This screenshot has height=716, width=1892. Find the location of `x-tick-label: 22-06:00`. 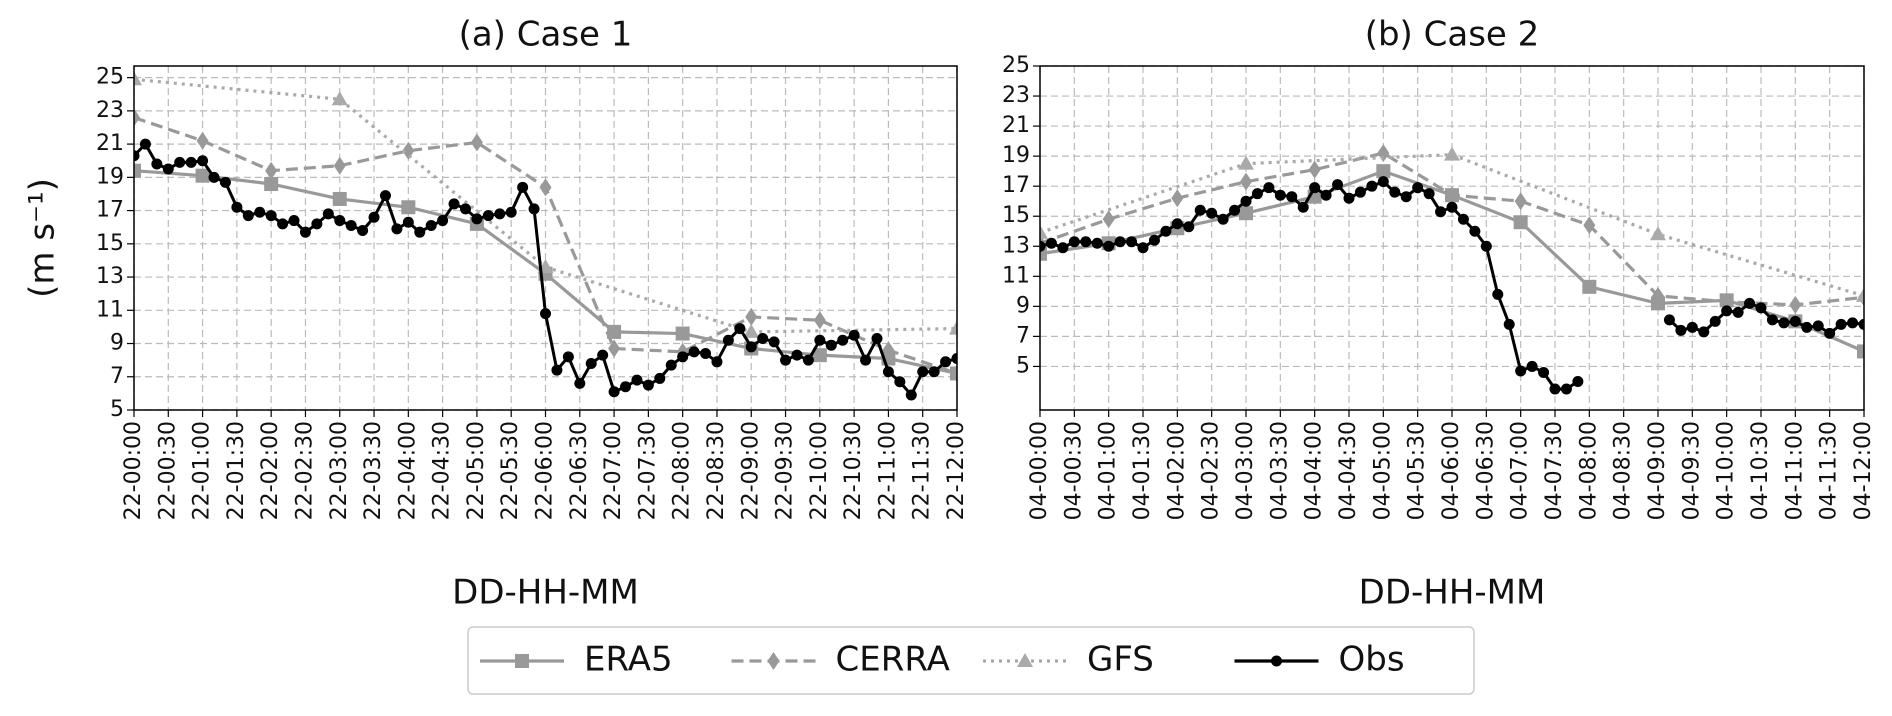

x-tick-label: 22-06:00 is located at coordinates (545, 470).